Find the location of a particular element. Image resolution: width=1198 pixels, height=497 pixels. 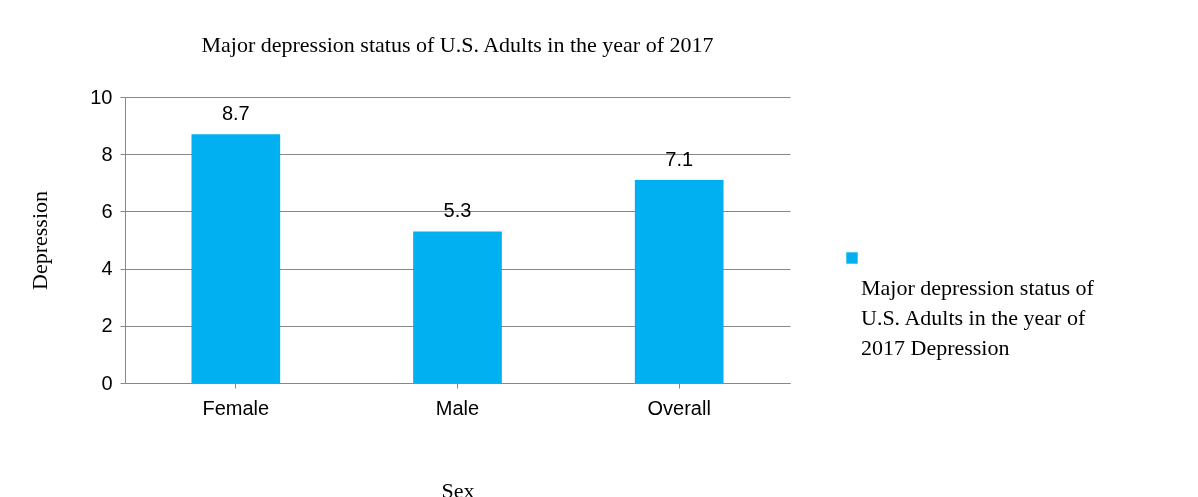

y-tick-label: 4 is located at coordinates (107, 268).